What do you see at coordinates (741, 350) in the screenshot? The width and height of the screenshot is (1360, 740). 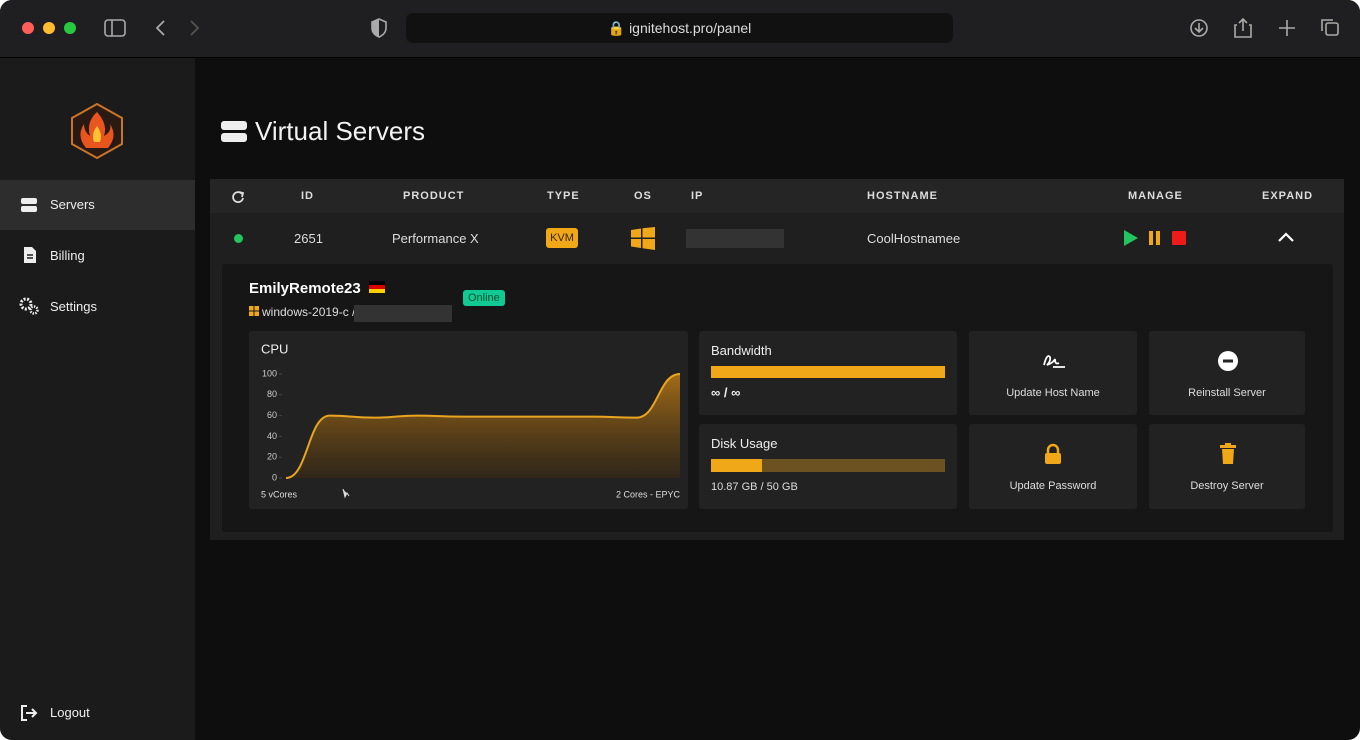 I see `card-label: Bandwidth` at bounding box center [741, 350].